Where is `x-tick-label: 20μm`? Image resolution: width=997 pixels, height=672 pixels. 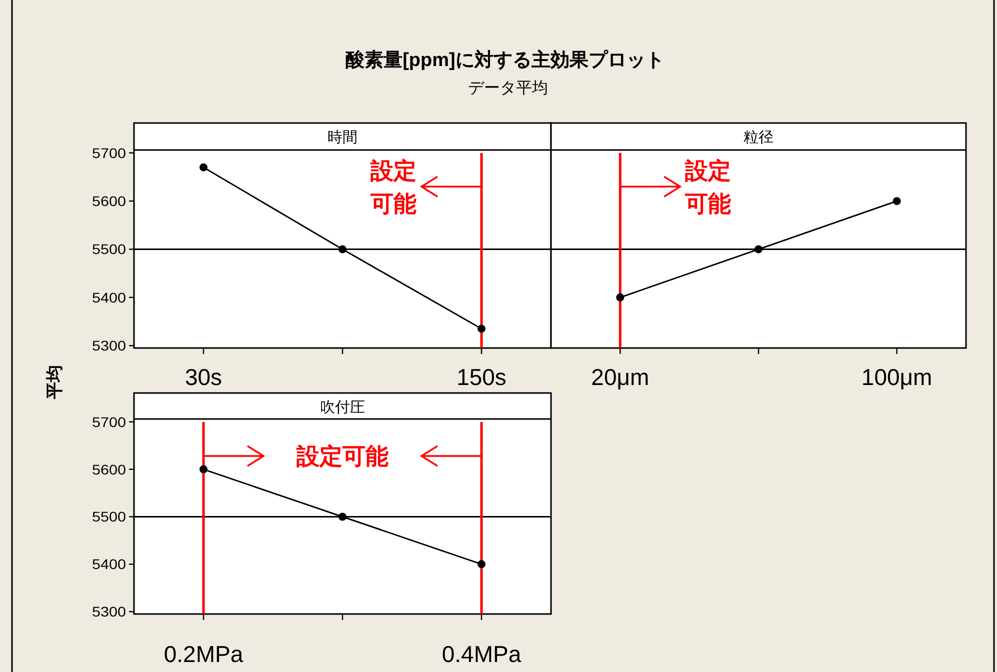 x-tick-label: 20μm is located at coordinates (620, 377).